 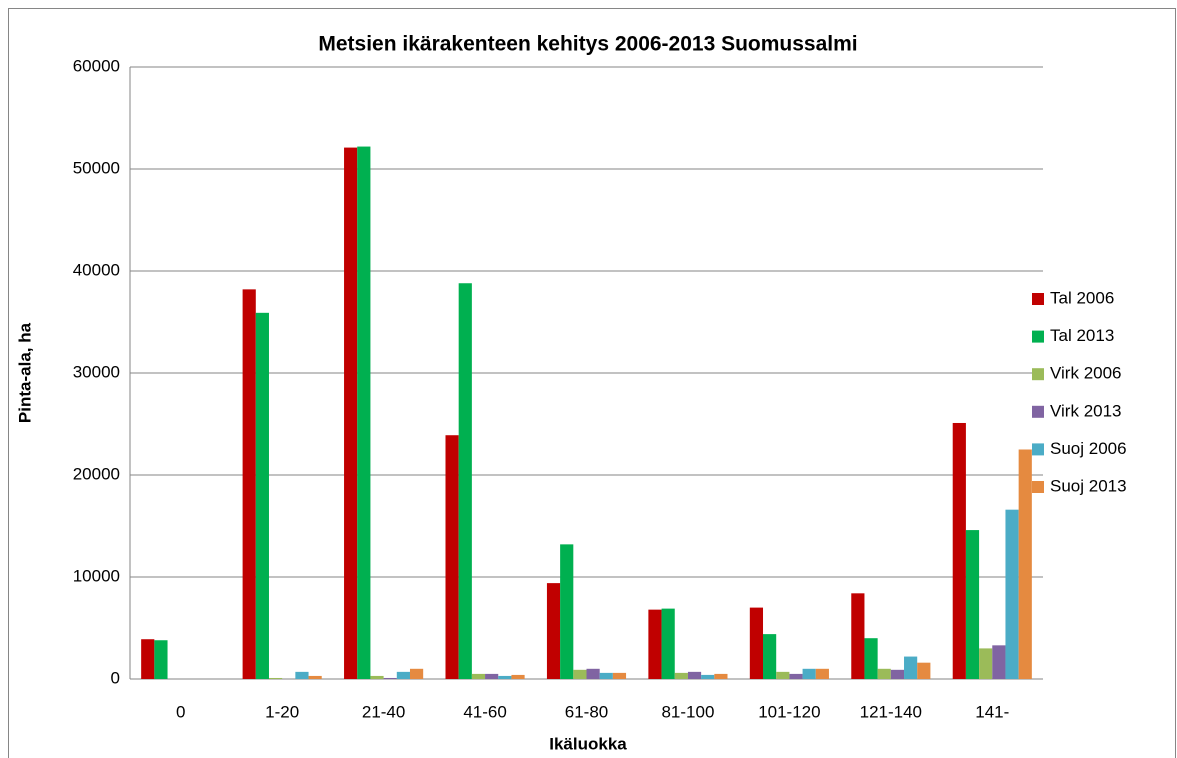 What do you see at coordinates (115, 677) in the screenshot?
I see `y-tick-label: 0` at bounding box center [115, 677].